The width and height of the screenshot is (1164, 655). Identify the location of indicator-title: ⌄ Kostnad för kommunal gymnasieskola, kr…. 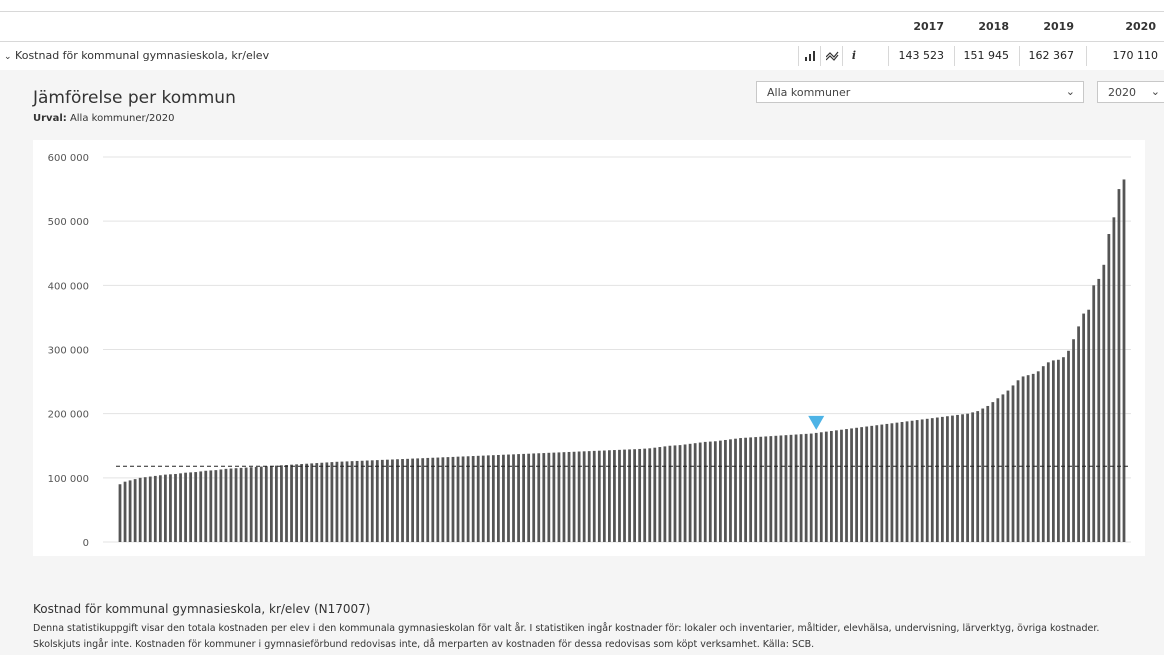
(136, 55).